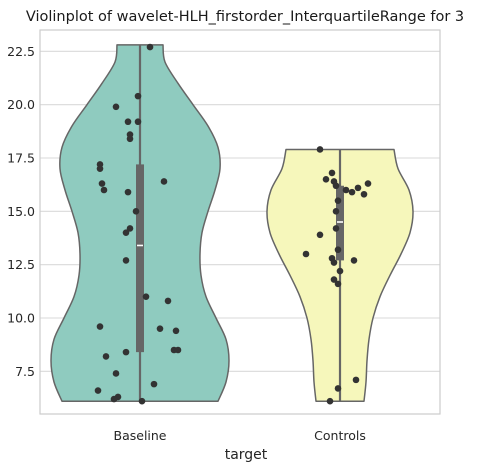 The image size is (479, 473). I want to click on y-tick-label: 10.0, so click(21, 318).